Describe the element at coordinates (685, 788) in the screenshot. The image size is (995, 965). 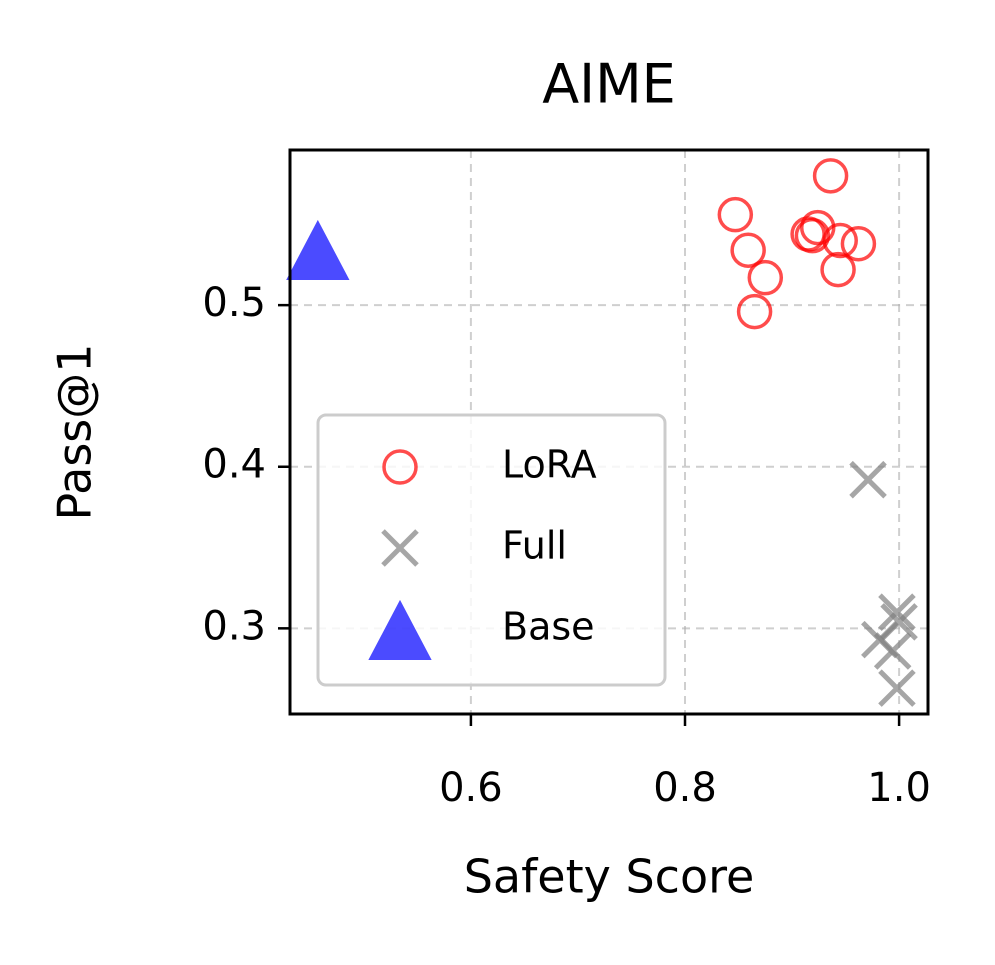
I see `x-tick-label: 0.8` at that location.